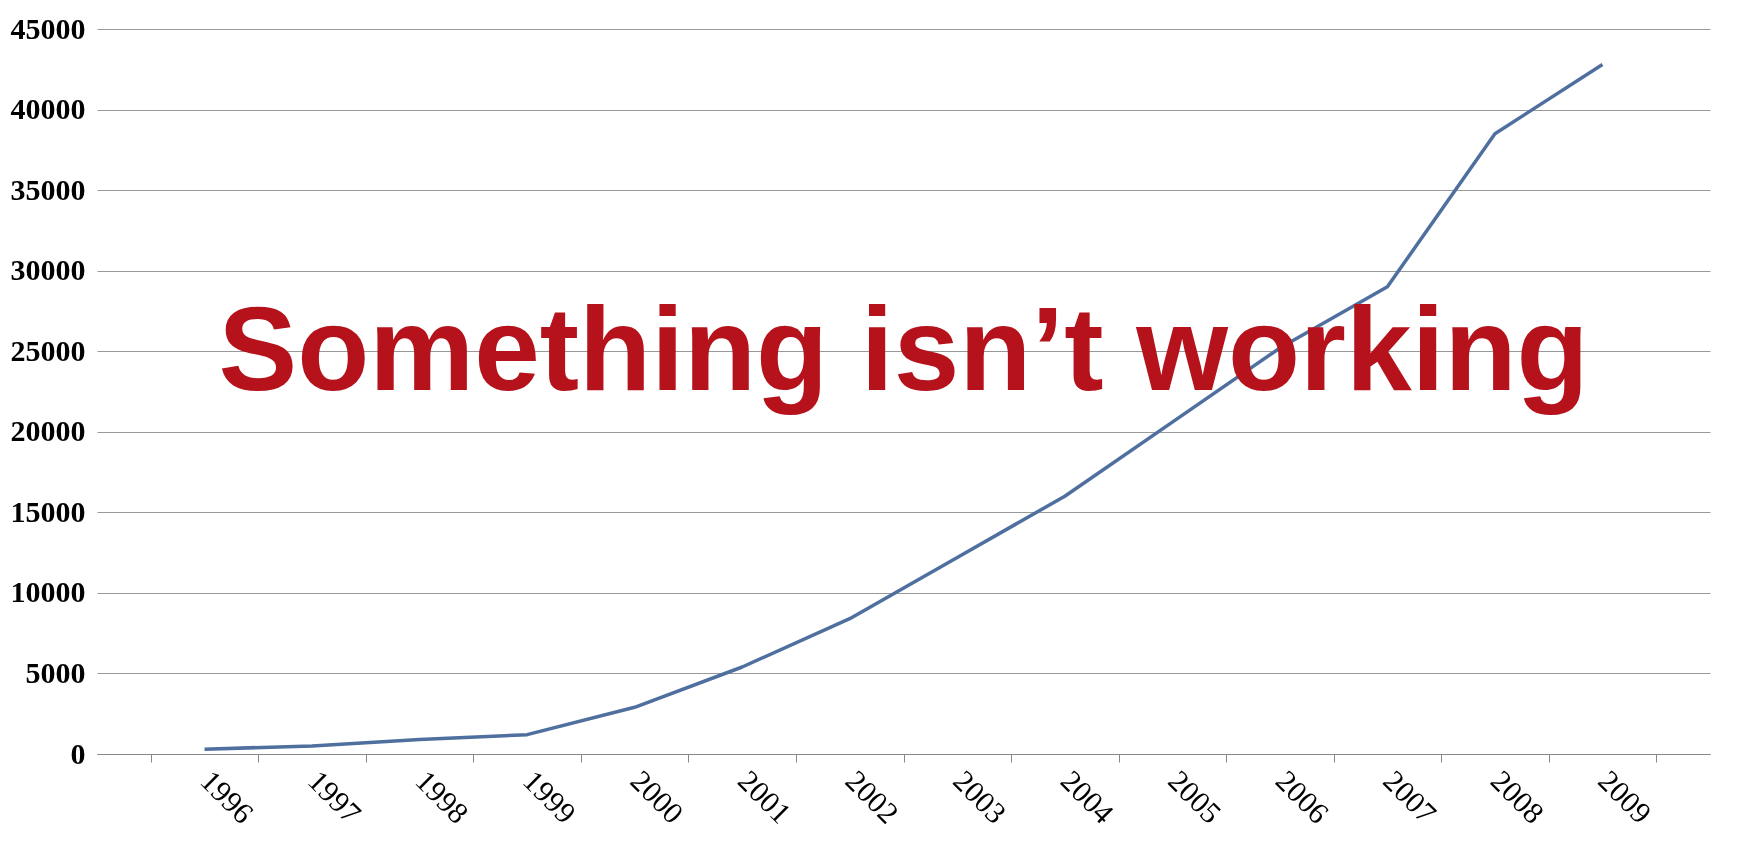 Image resolution: width=1764 pixels, height=857 pixels. What do you see at coordinates (442, 796) in the screenshot?
I see `x-tick-label: 1998` at bounding box center [442, 796].